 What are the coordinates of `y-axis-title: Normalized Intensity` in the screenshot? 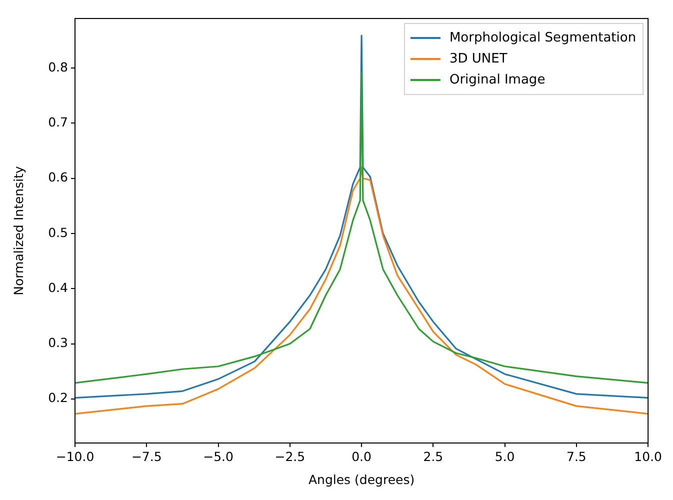 It's located at (18, 231).